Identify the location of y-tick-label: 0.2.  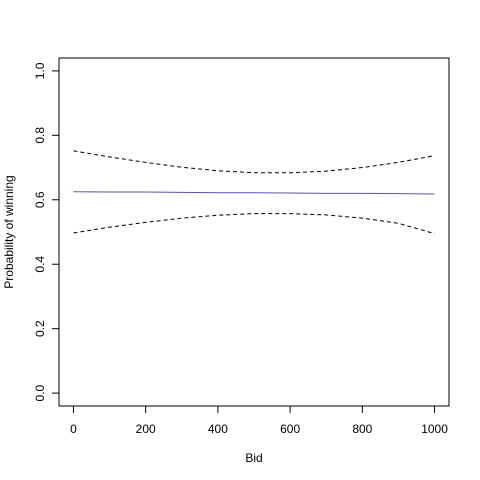
(40, 328).